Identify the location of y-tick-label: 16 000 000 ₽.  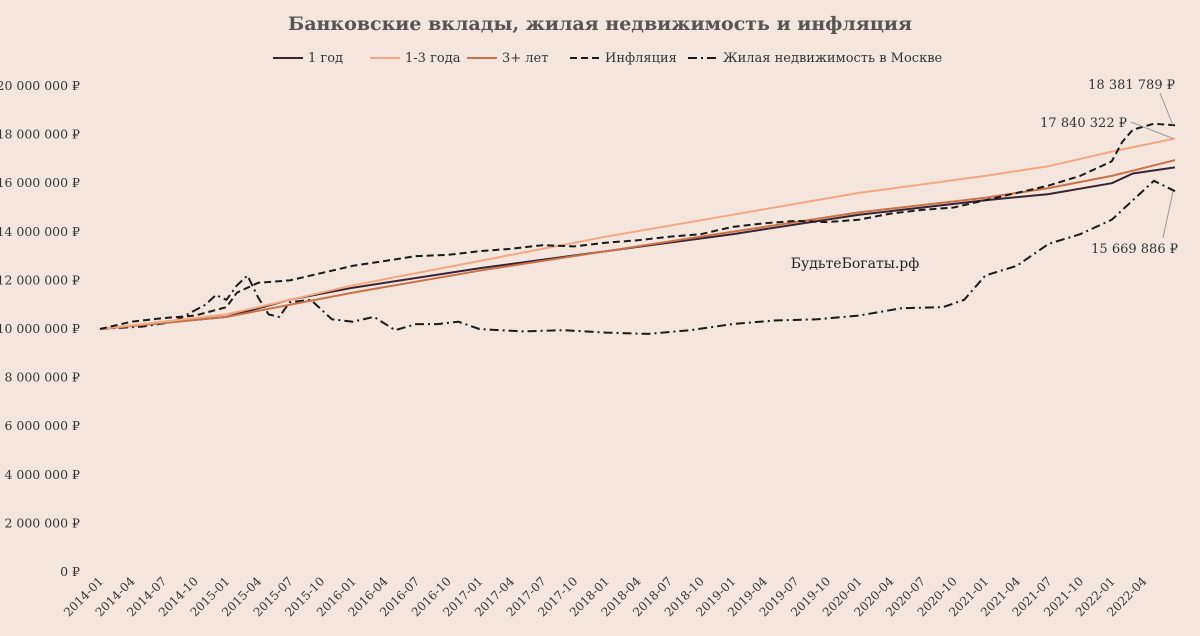
(40, 182).